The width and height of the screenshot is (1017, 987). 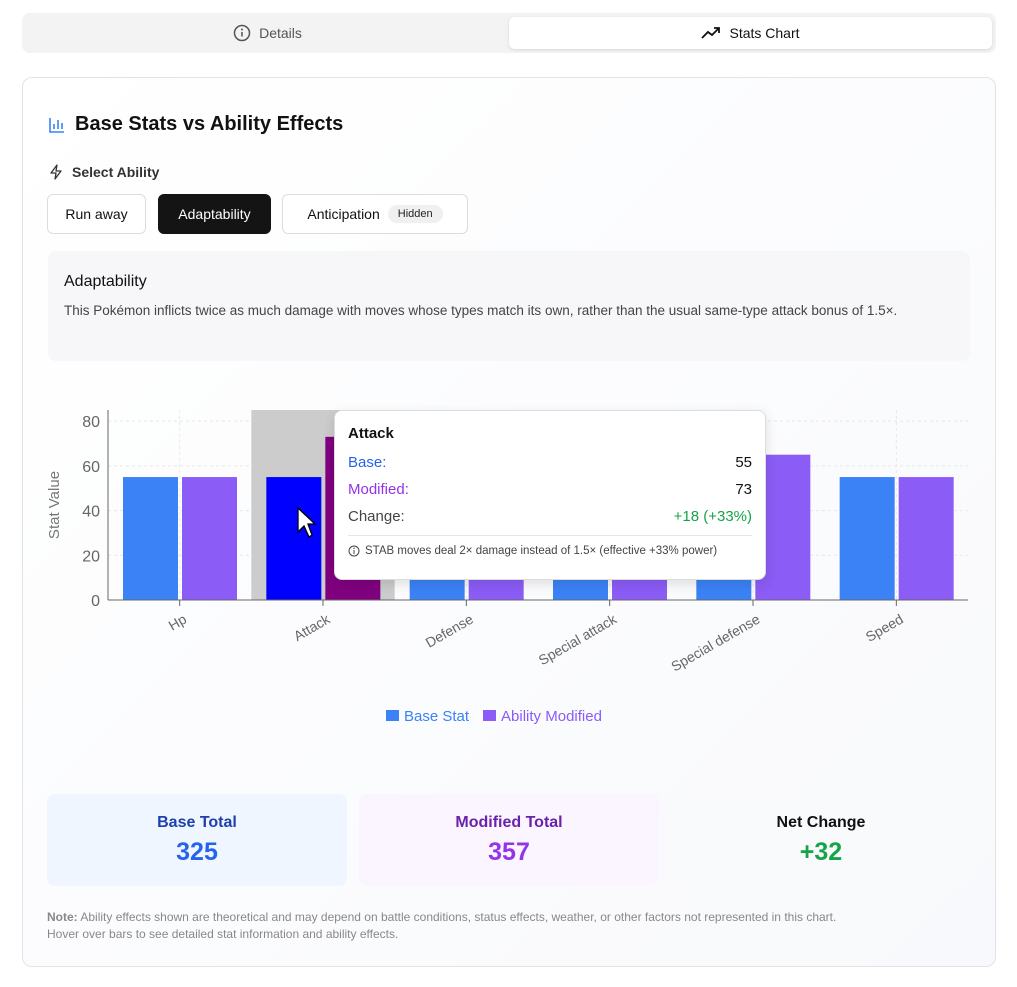 I want to click on tab-details: Details, so click(x=267, y=33).